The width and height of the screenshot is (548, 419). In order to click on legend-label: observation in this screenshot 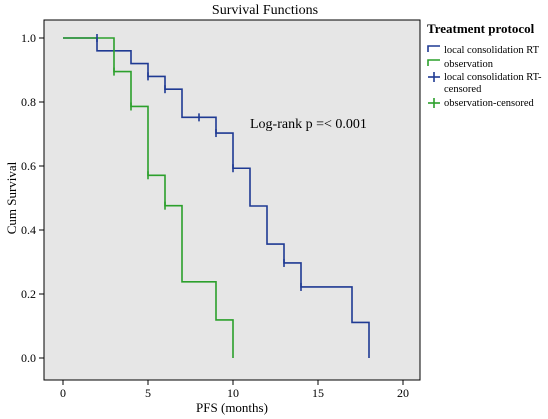, I will do `click(469, 64)`.